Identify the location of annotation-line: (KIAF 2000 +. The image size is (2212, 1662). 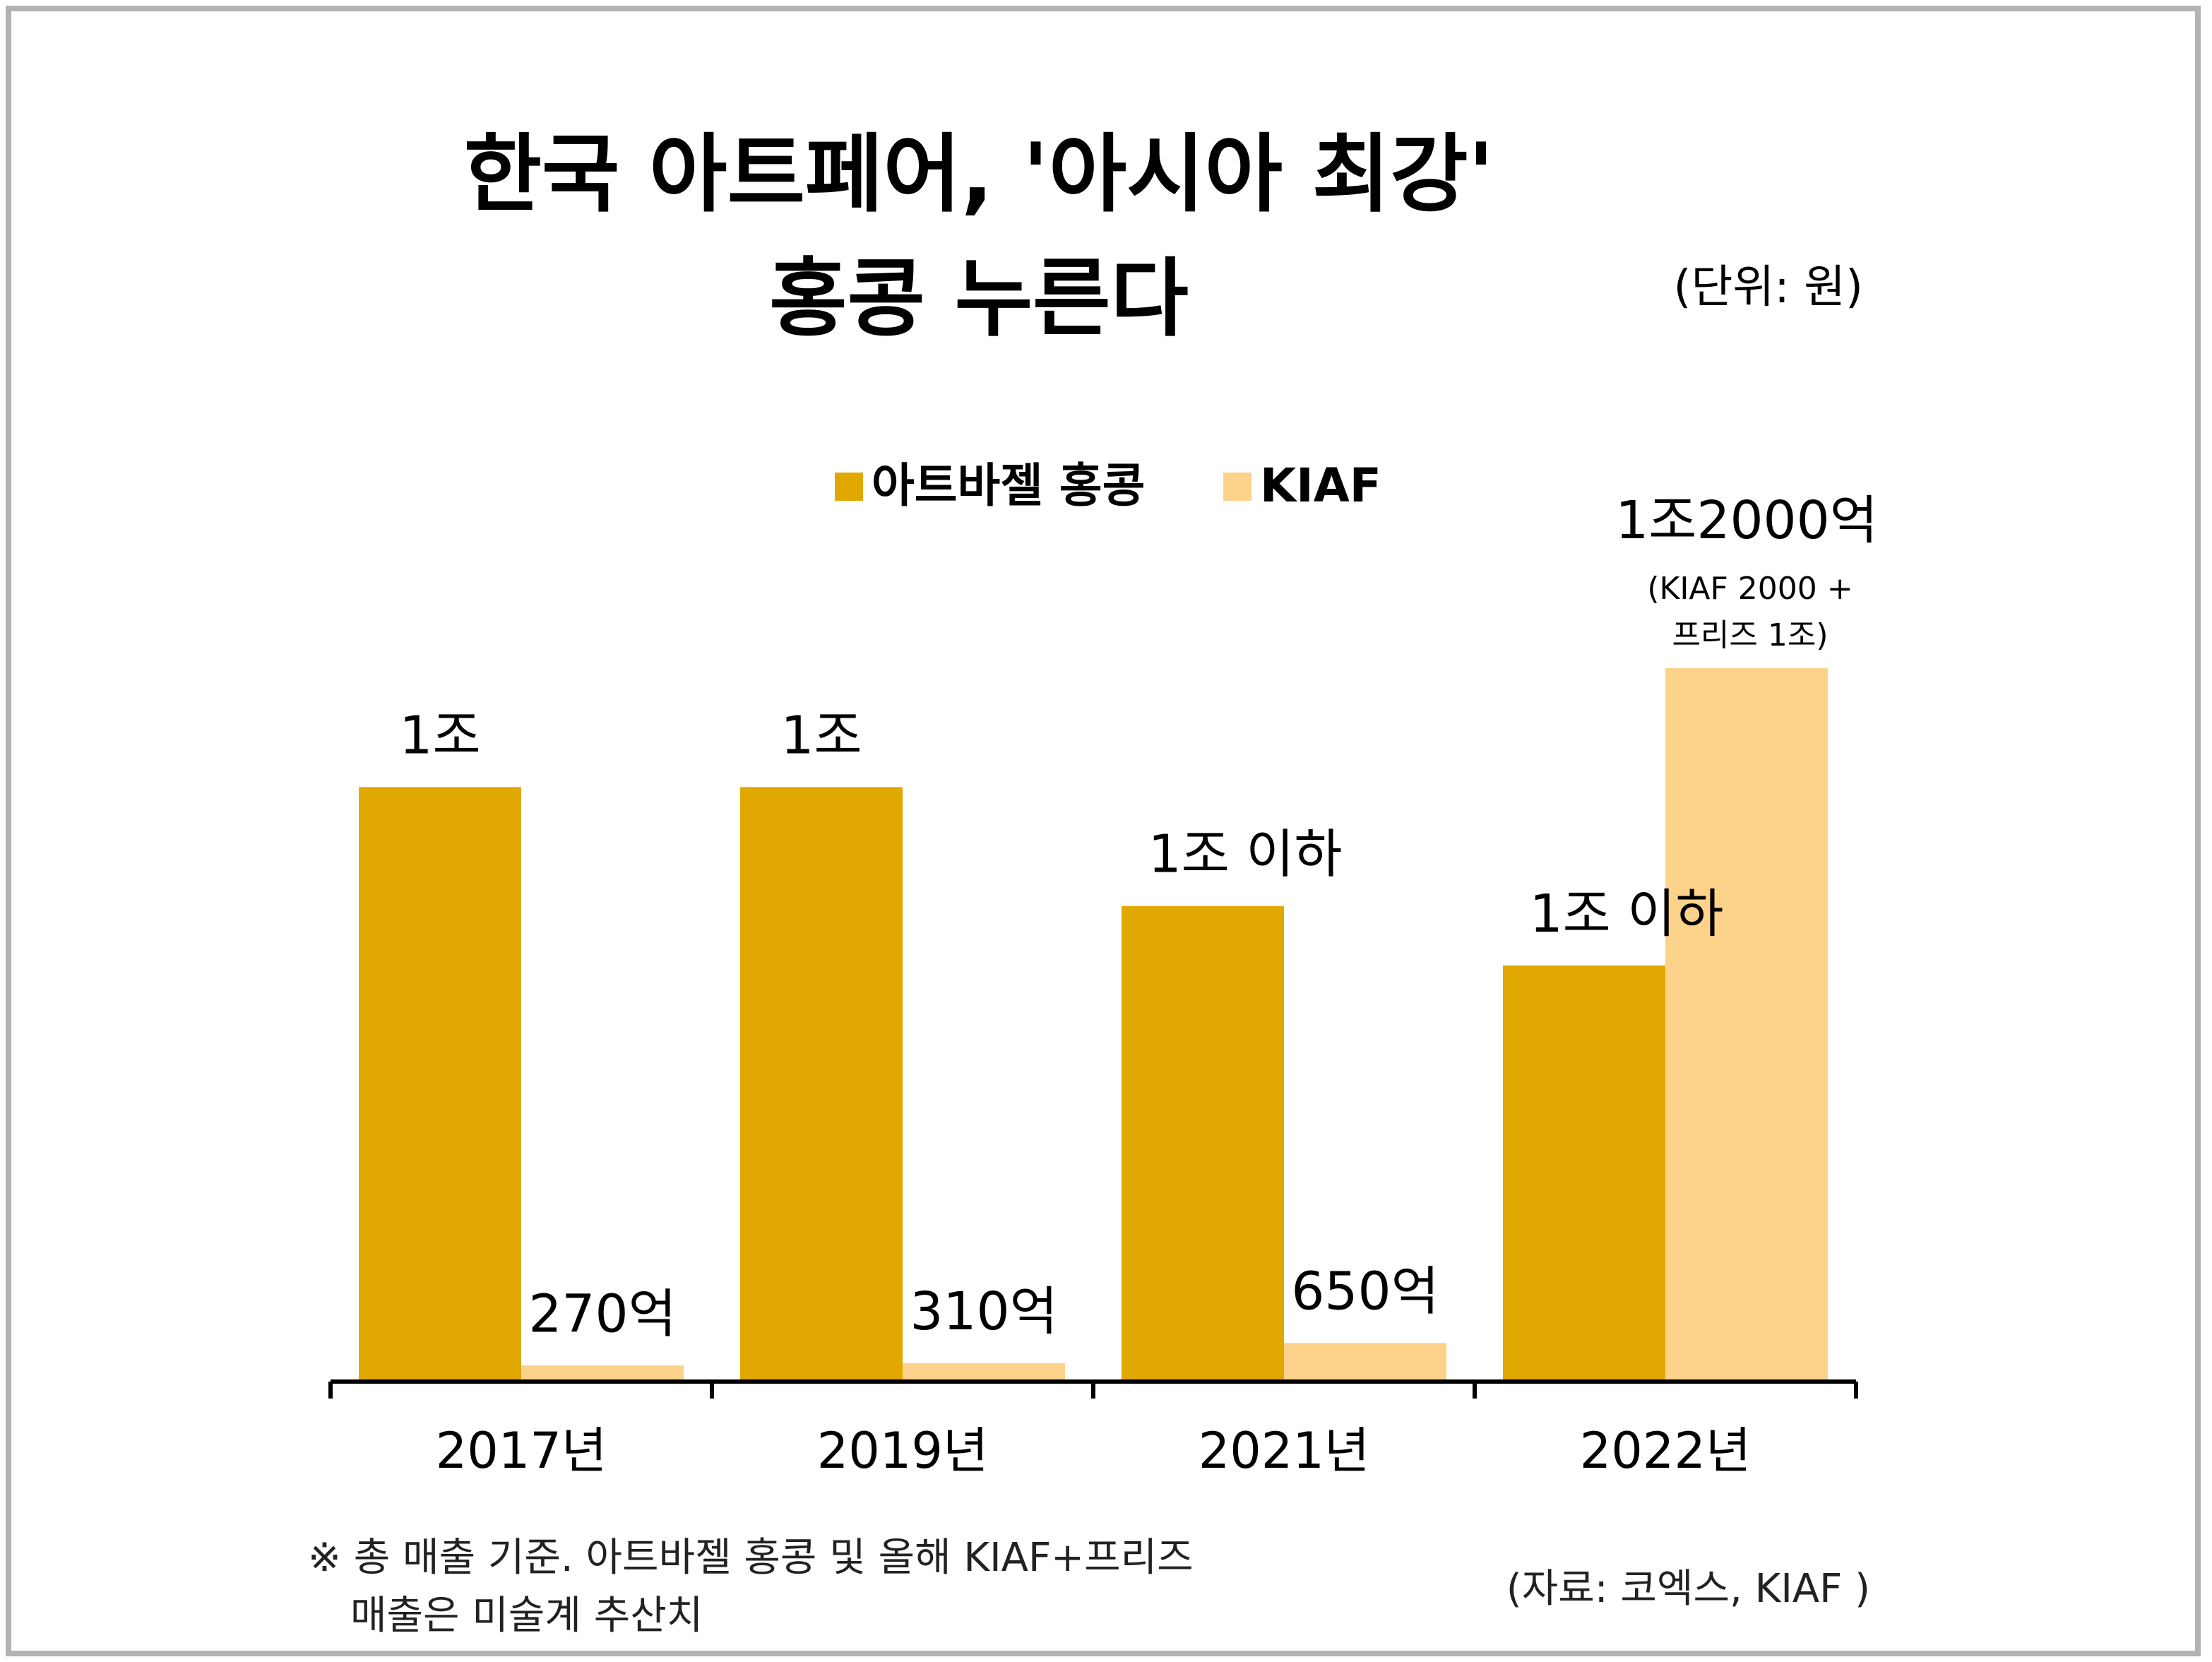
(1750, 589).